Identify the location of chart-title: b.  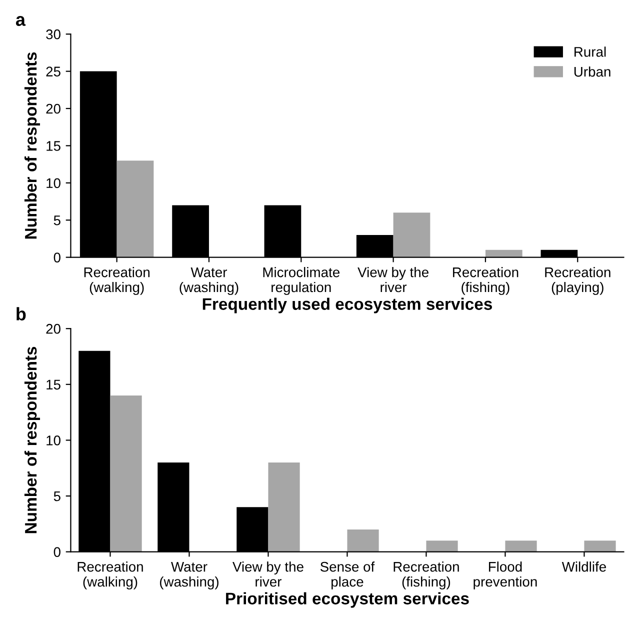
(21, 313).